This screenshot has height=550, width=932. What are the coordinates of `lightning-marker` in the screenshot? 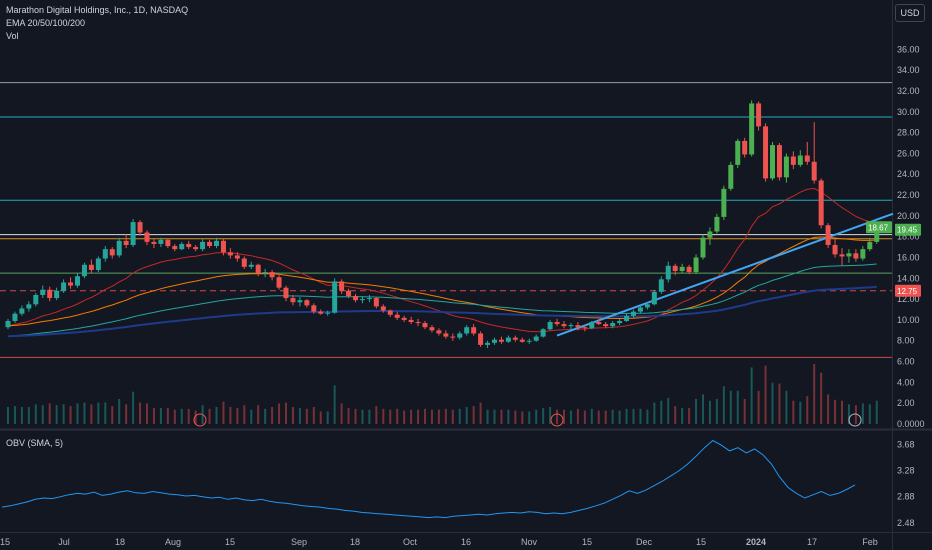 It's located at (855, 420).